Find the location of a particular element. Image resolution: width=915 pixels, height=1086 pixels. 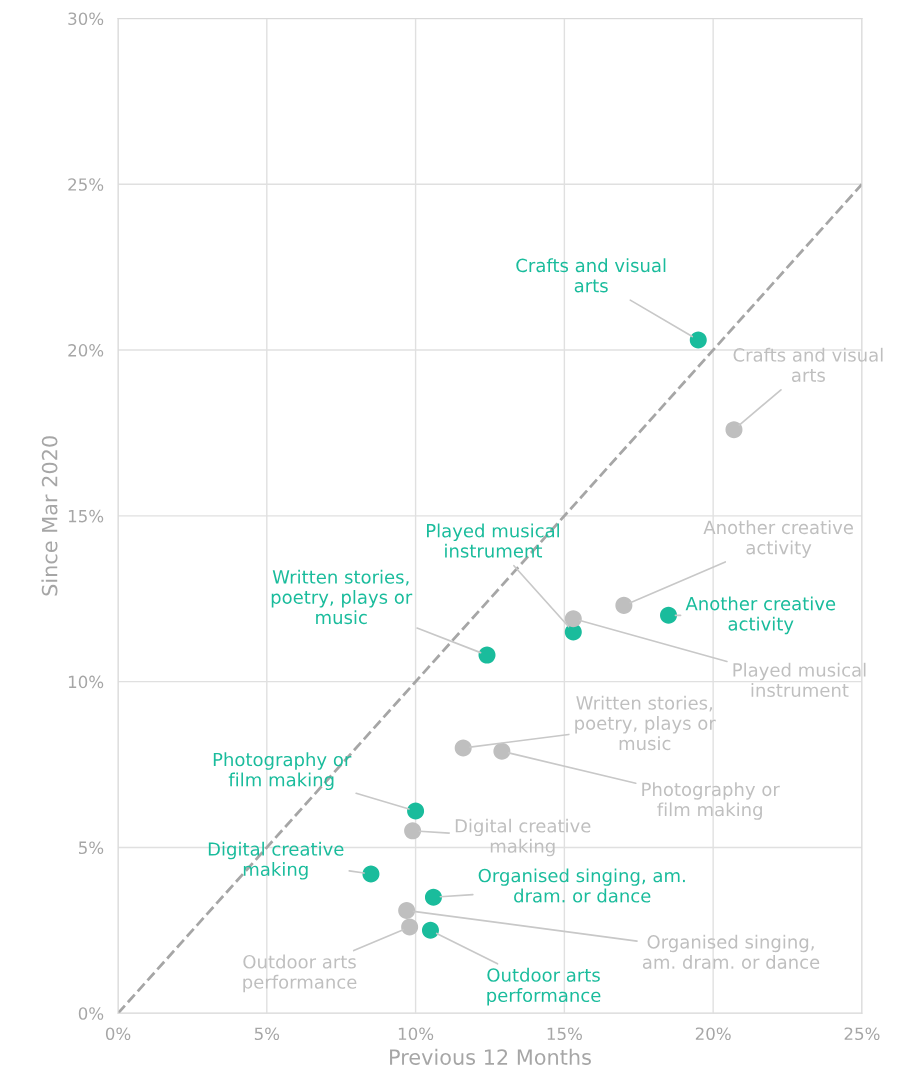

y-tick-label: 10% is located at coordinates (86, 682).